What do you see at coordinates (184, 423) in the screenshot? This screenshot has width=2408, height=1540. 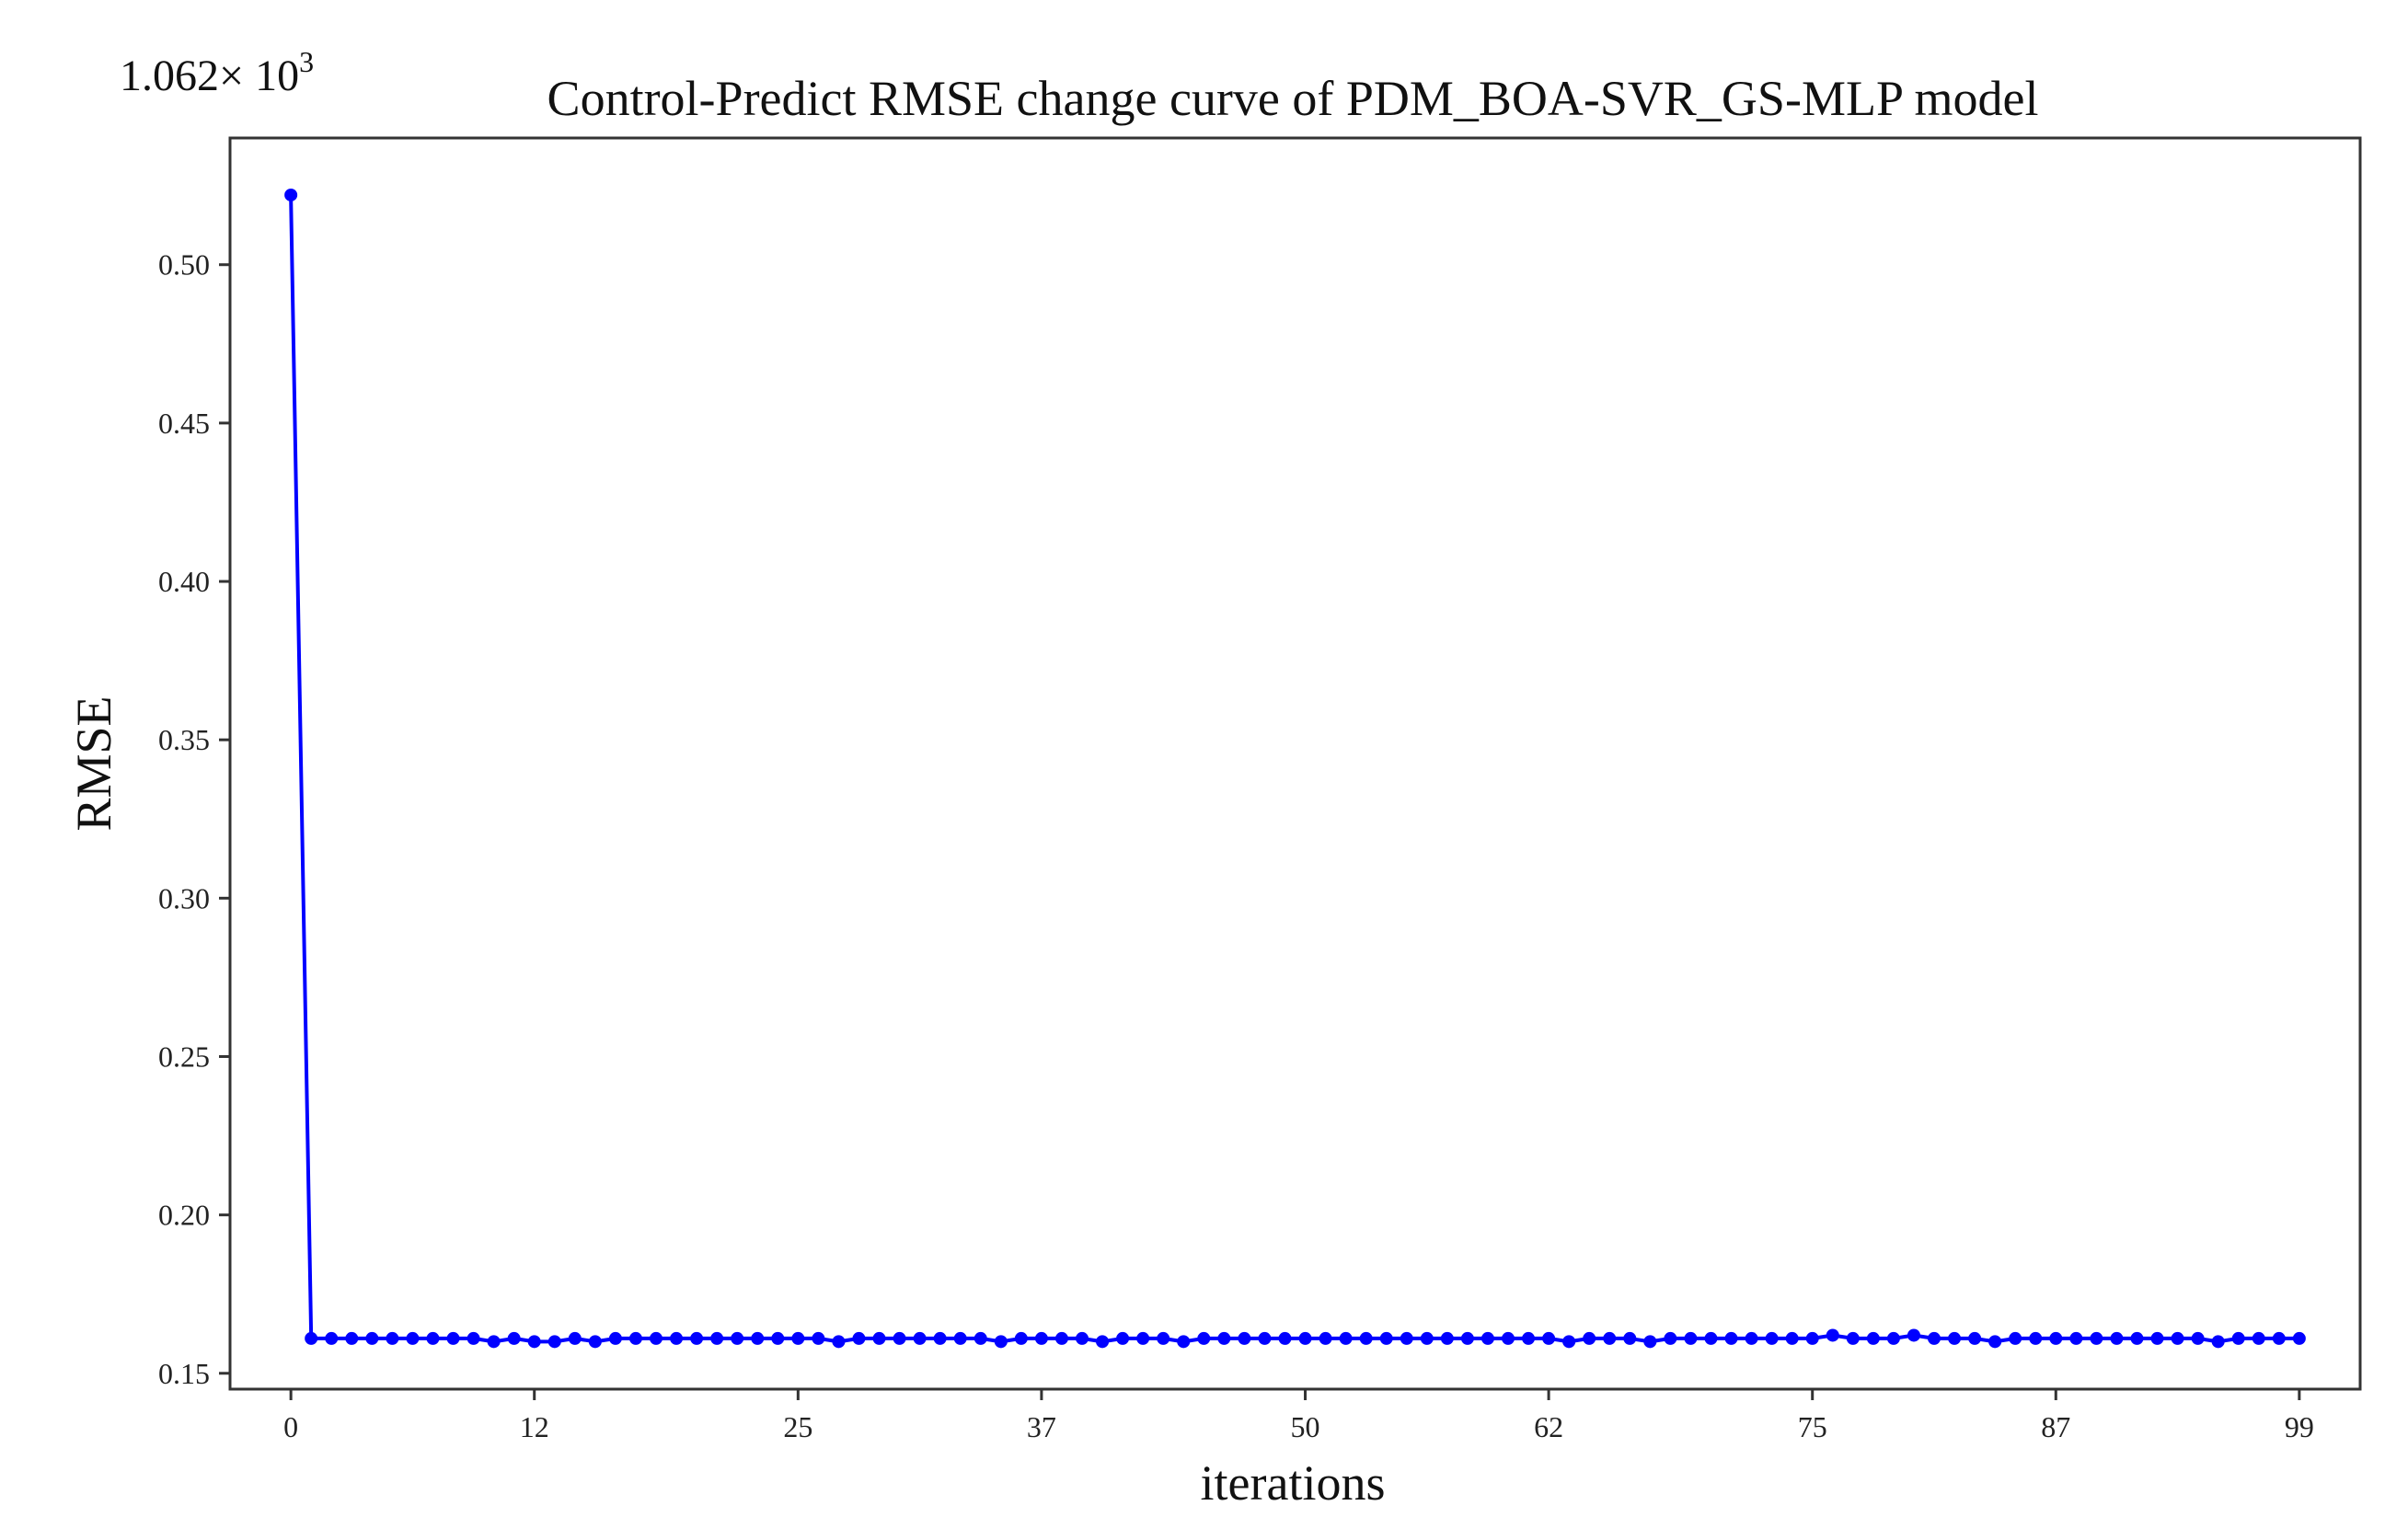 I see `y-tick-label: 0.45` at bounding box center [184, 423].